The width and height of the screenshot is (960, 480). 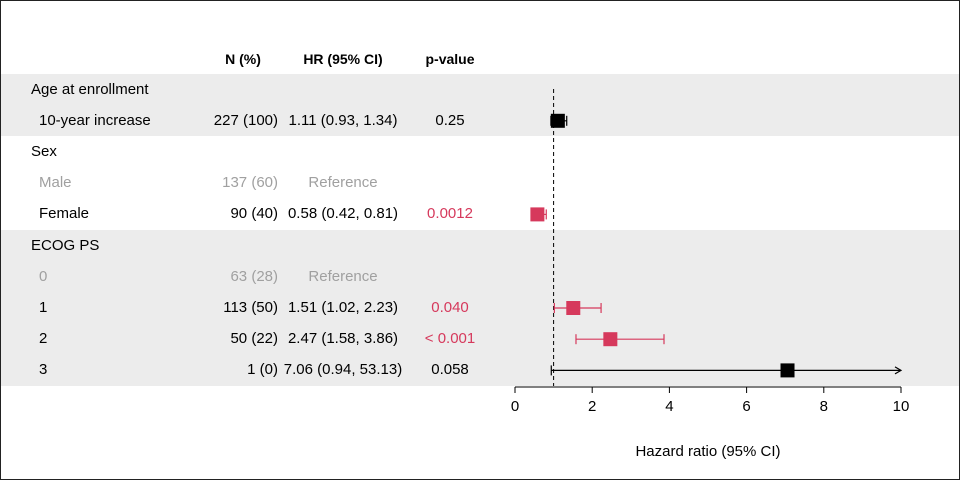 I want to click on hr-cell: 2.47 (1.58, 3.86), so click(x=343, y=339).